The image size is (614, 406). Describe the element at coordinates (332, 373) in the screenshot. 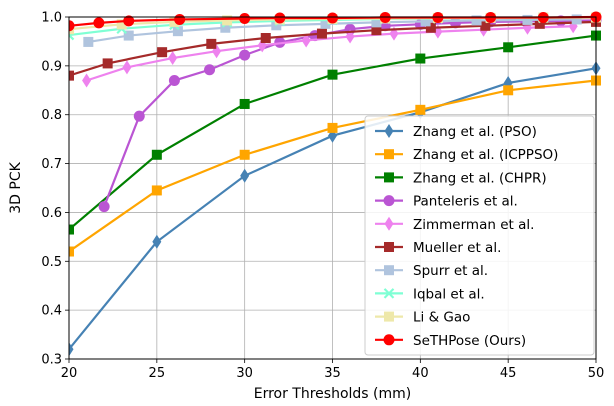

I see `x-tick-label: 35` at that location.